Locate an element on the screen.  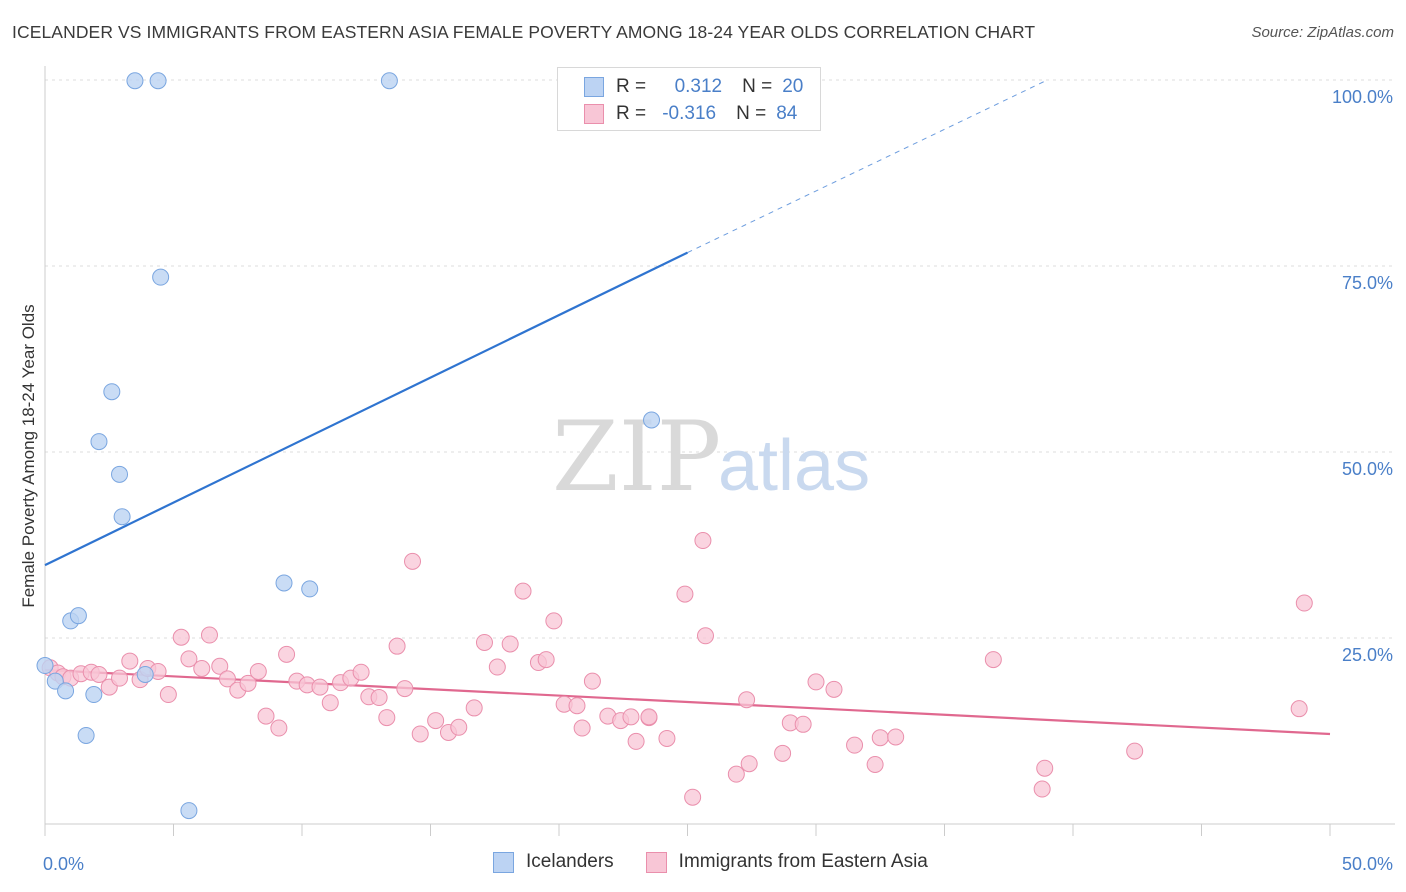
correlation-legend: R = 0.312 N = 20 R = -0.316 N = 84 is located at coordinates (689, 99).